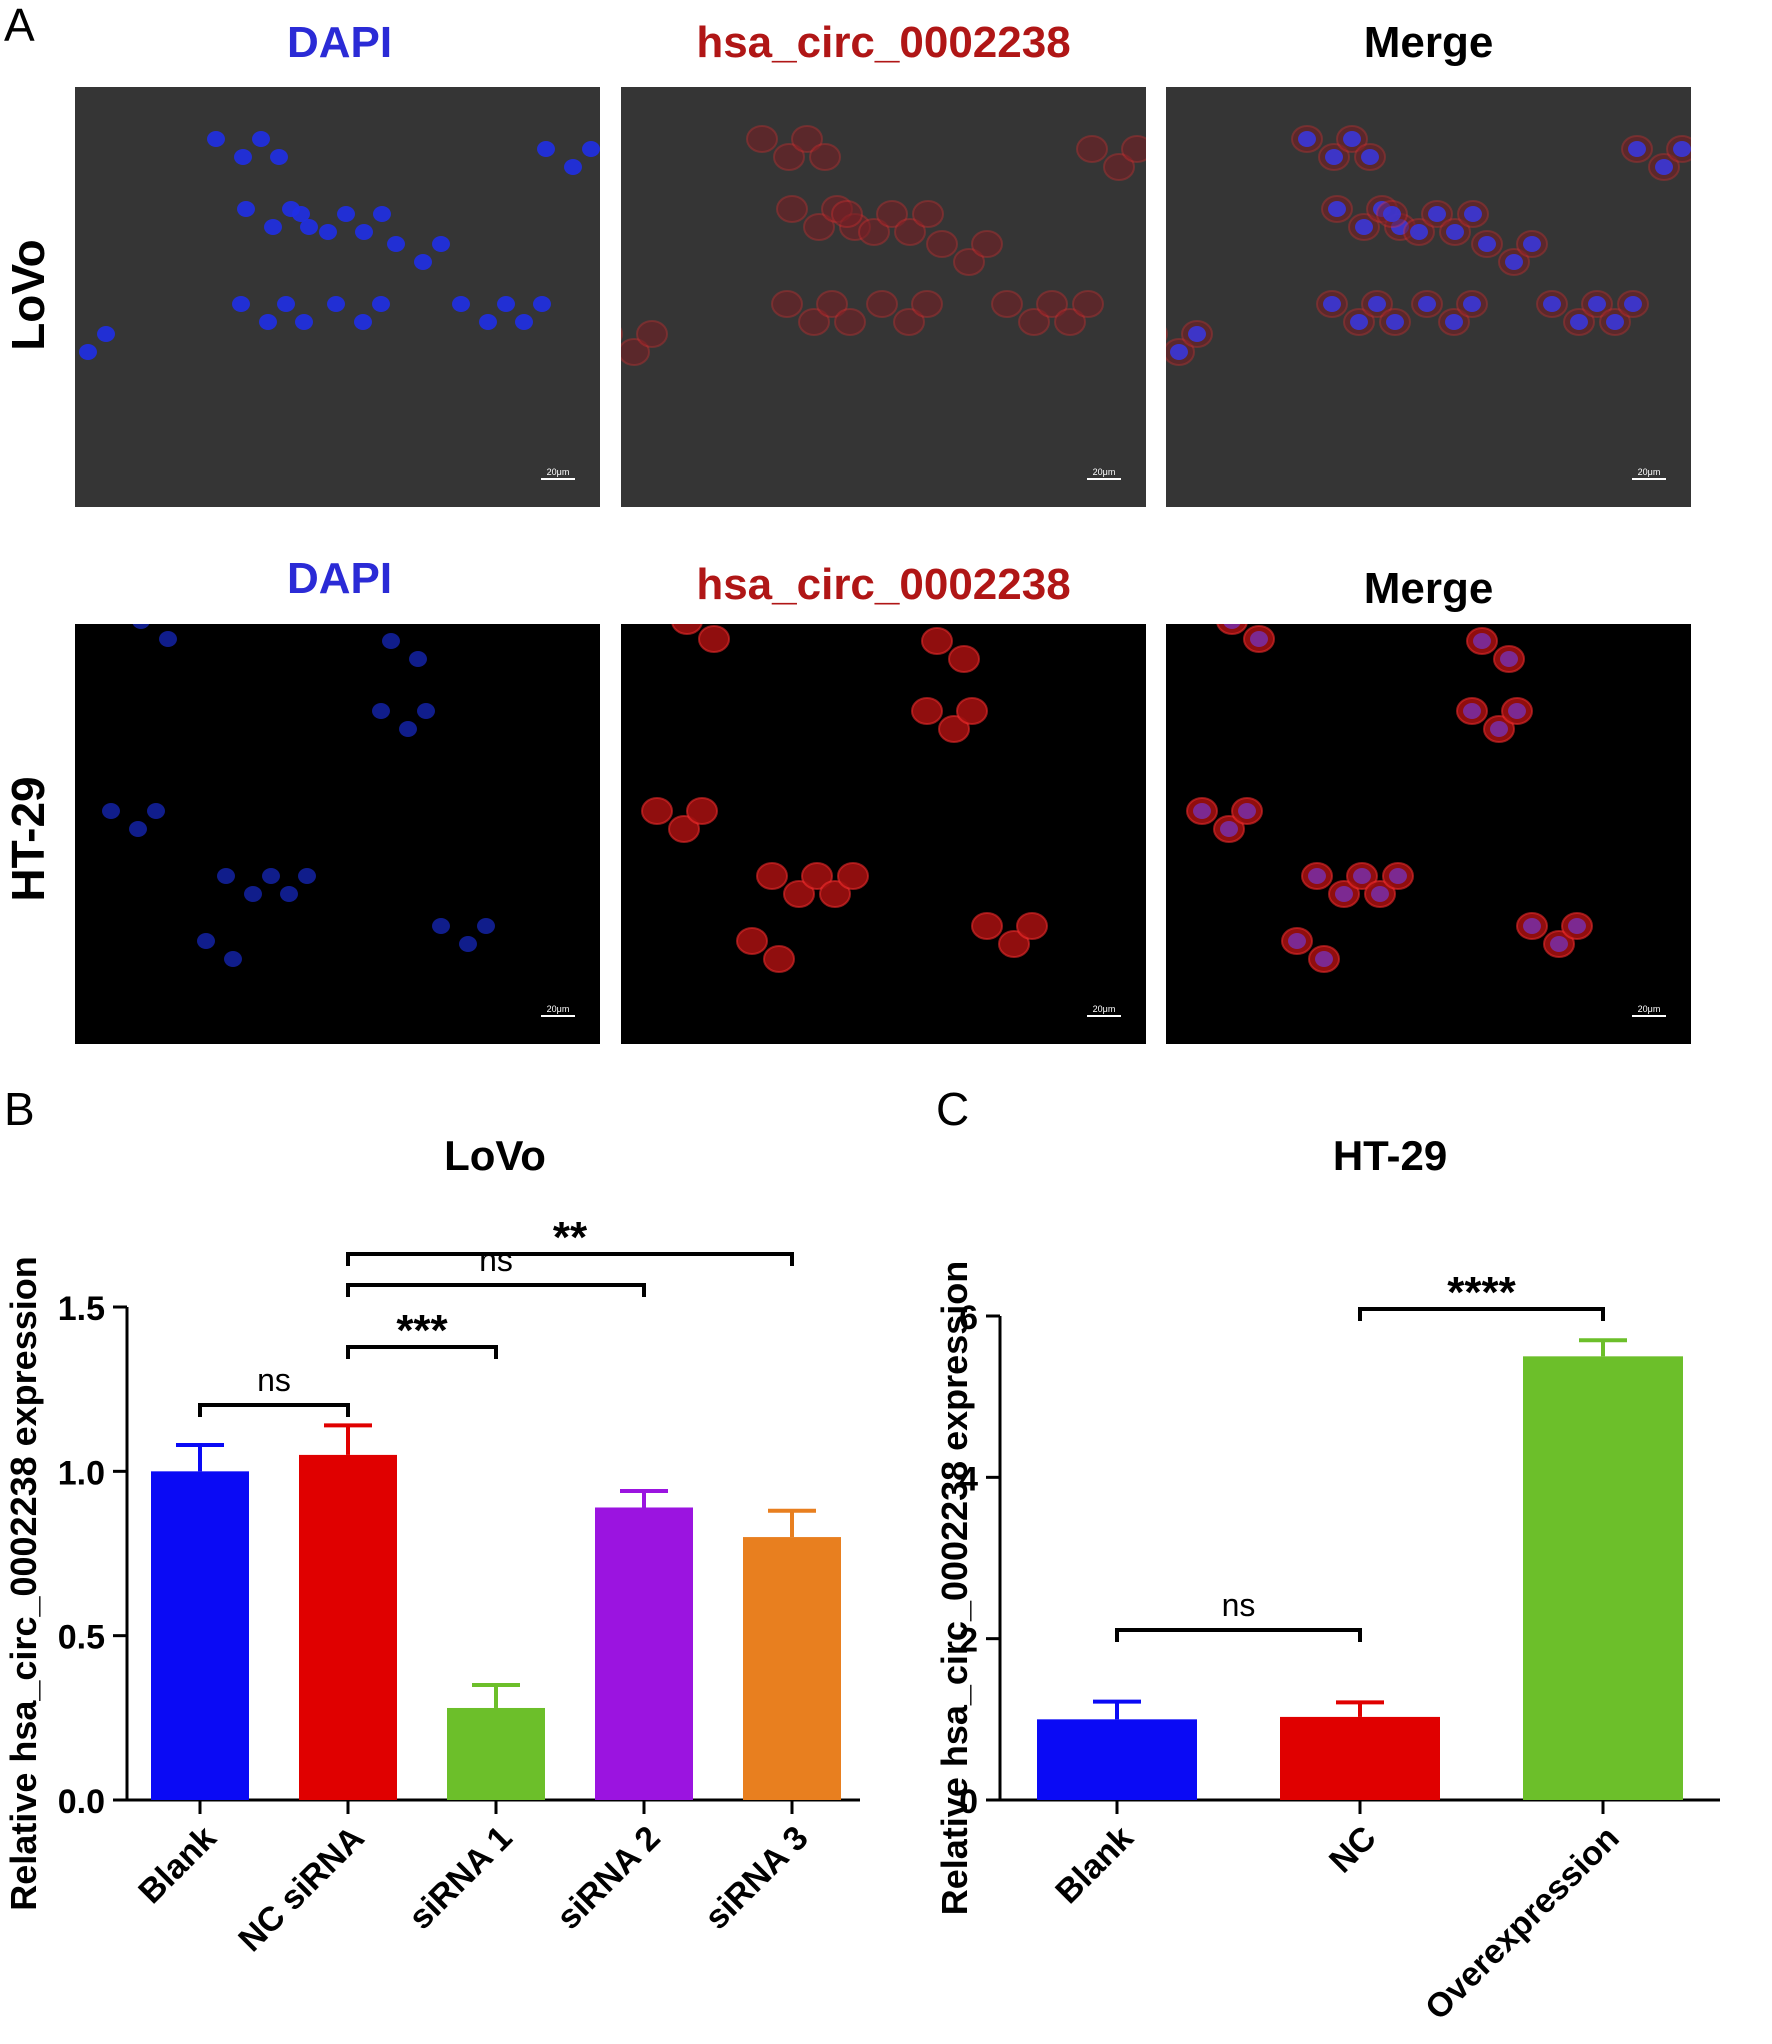 This screenshot has width=1772, height=2044. Describe the element at coordinates (953, 1109) in the screenshot. I see `panel-label-c: C` at that location.